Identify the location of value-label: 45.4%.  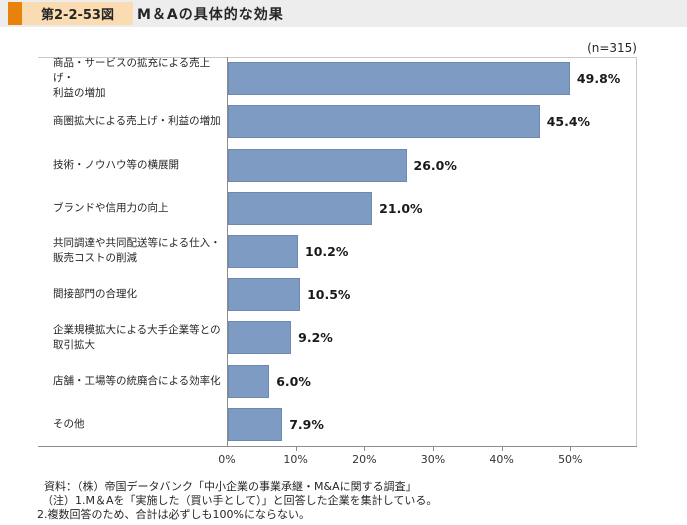
(568, 122).